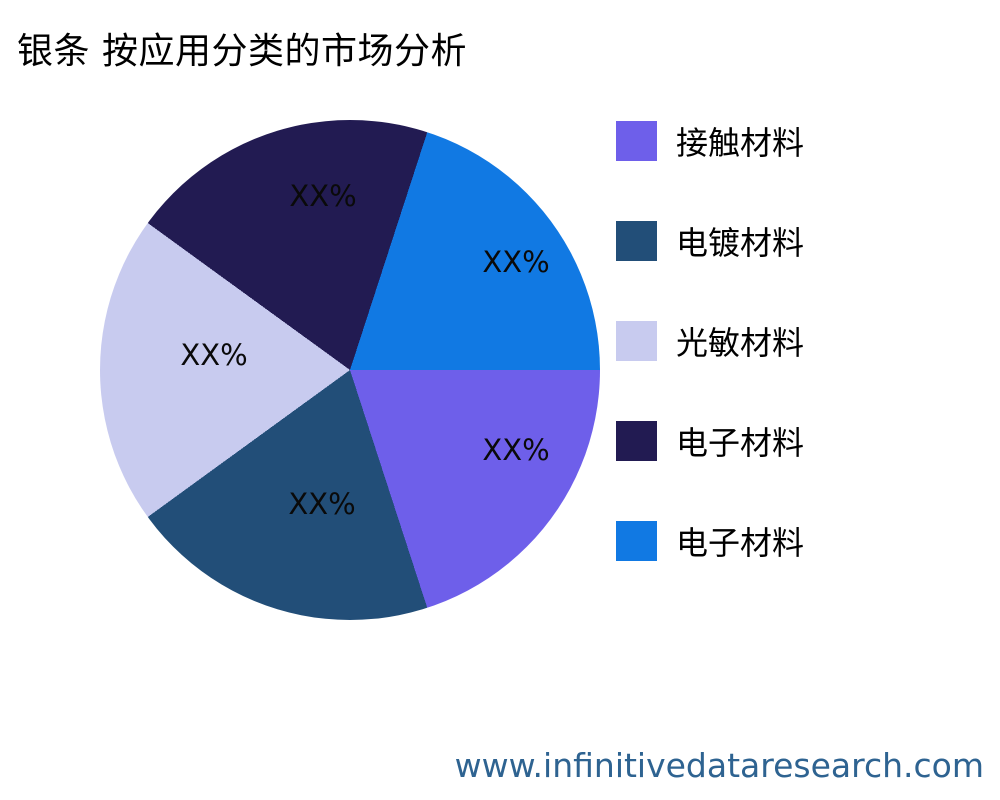 The width and height of the screenshot is (1000, 800). I want to click on legend-item: 光敏材料, so click(710, 341).